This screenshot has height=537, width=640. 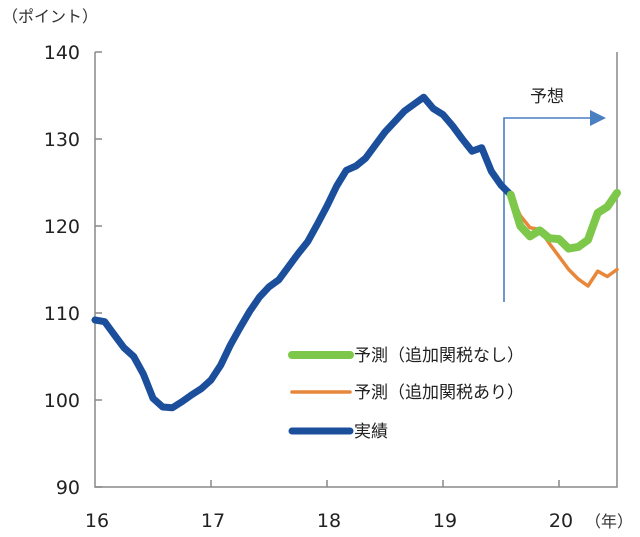 I want to click on forecast-marker: 予想, so click(x=554, y=194).